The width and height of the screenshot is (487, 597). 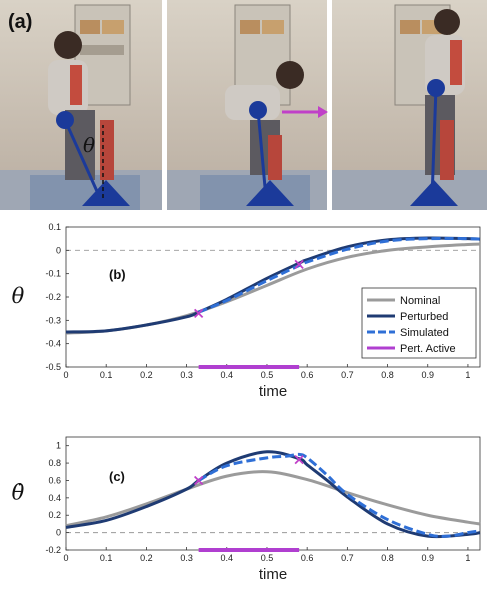 I want to click on y-tick-label: 0.1, so click(x=54, y=227).